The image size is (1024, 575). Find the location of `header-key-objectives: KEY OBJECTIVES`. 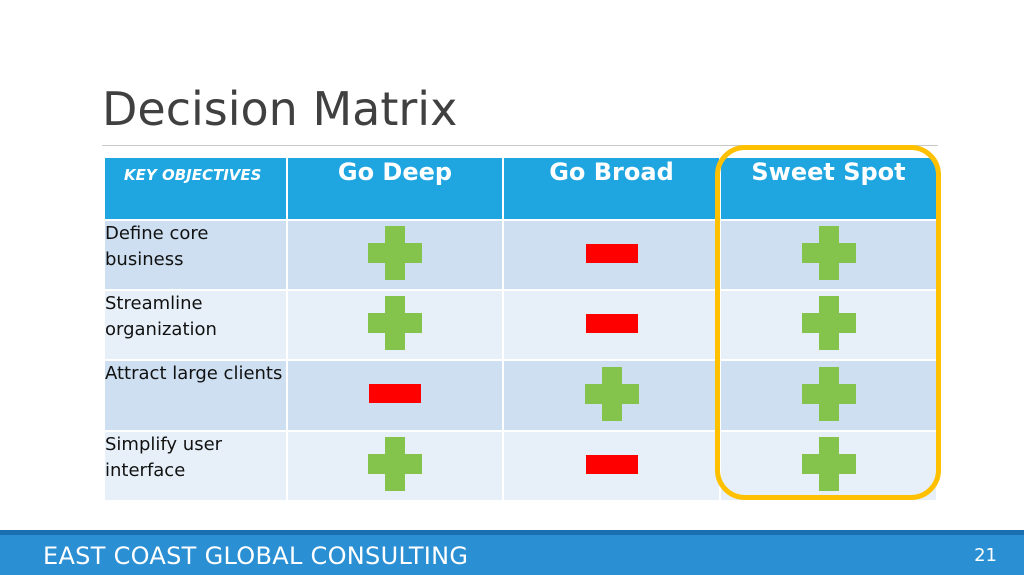

header-key-objectives: KEY OBJECTIVES is located at coordinates (195, 188).